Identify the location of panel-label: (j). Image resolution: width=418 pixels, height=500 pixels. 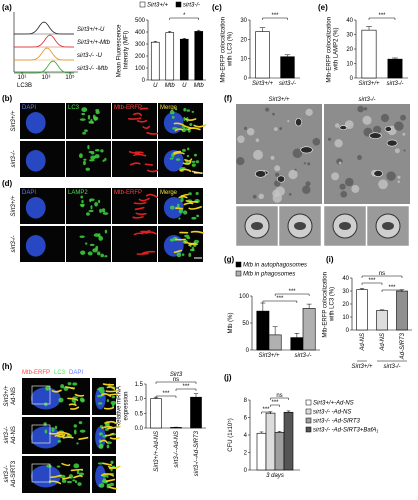
(228, 377).